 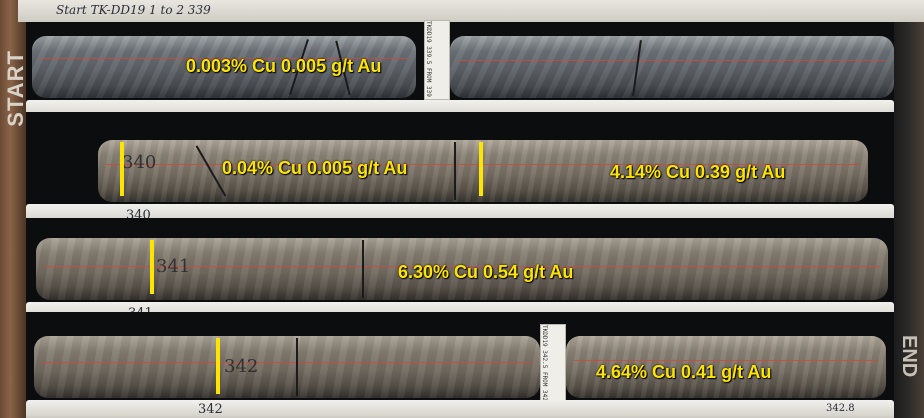 I want to click on top-divider-strip: Start TK-DD19 1 to 2 339, so click(x=471, y=11).